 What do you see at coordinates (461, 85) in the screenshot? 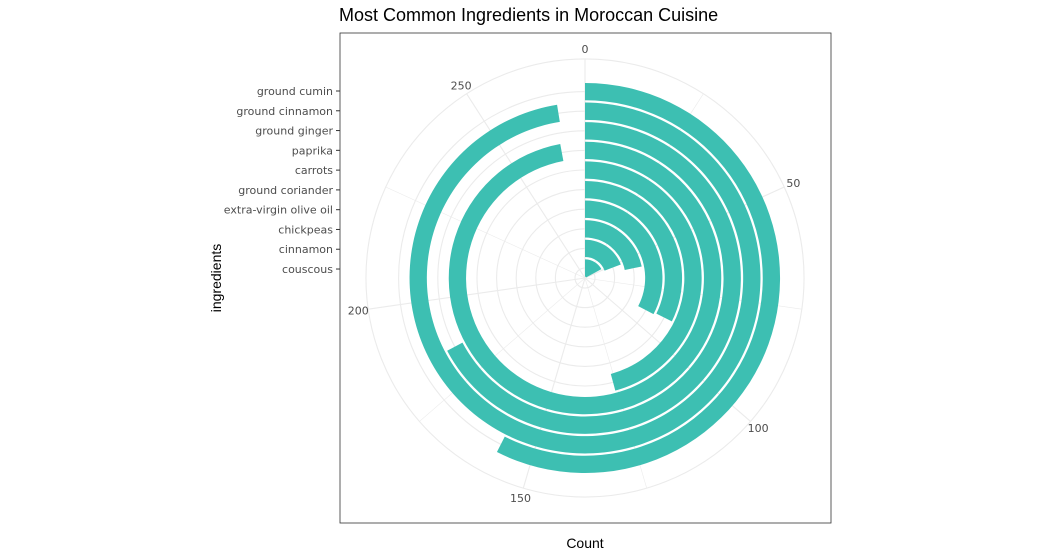
I see `count-tick-label: 250` at bounding box center [461, 85].